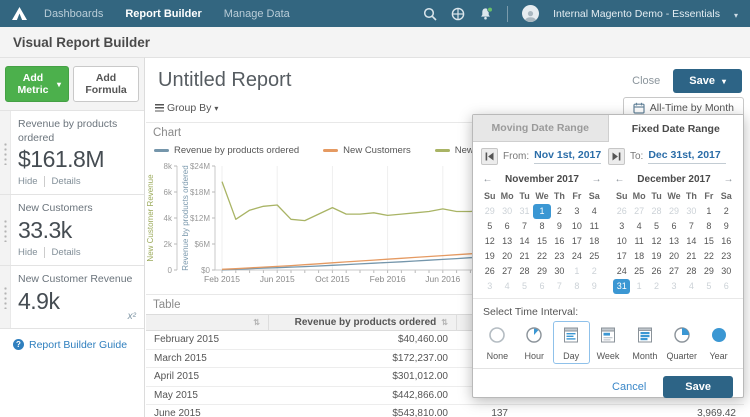  Describe the element at coordinates (687, 156) in the screenshot. I see `to-date-input: Dec 31st, 2017` at that location.